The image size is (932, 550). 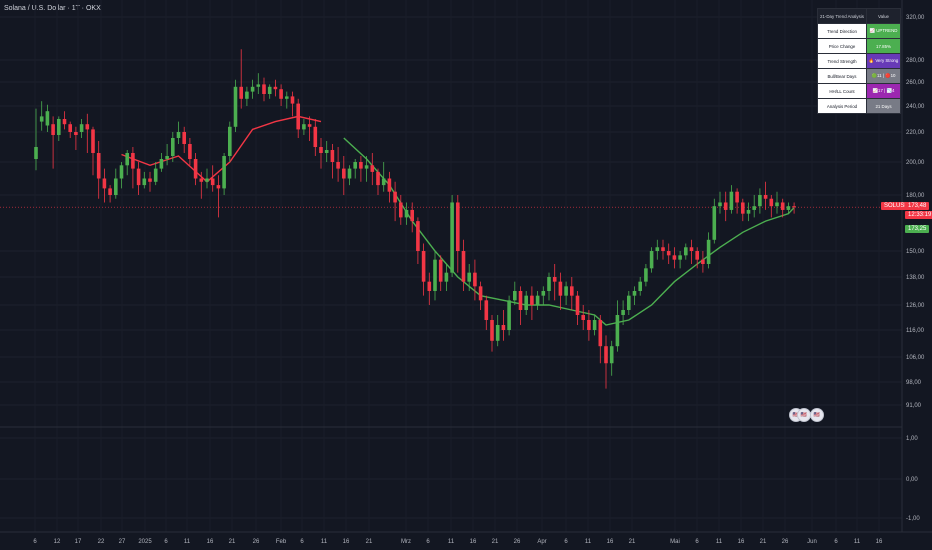 What do you see at coordinates (883, 76) in the screenshot?
I see `table-row-value: 🟢11 | 🔴10` at bounding box center [883, 76].